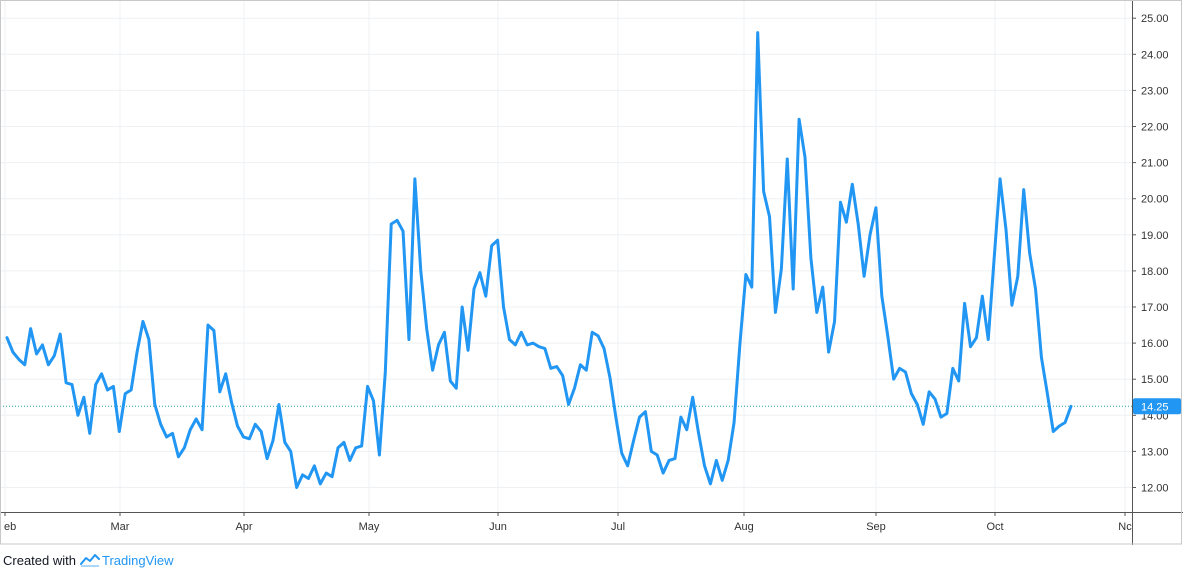  What do you see at coordinates (744, 527) in the screenshot?
I see `x-tick-label: Aug` at bounding box center [744, 527].